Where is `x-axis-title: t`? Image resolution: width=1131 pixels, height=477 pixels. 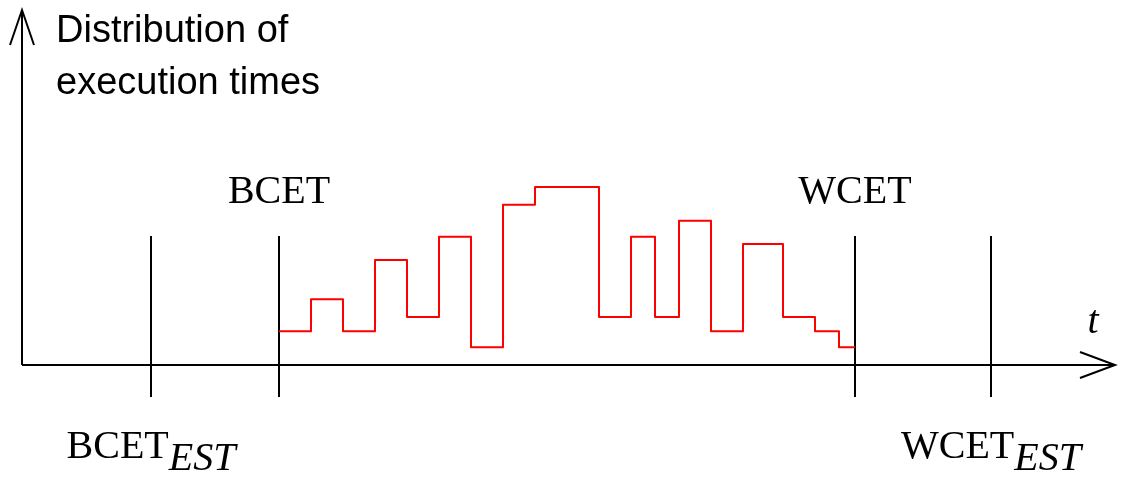
x-axis-title: t is located at coordinates (1093, 319).